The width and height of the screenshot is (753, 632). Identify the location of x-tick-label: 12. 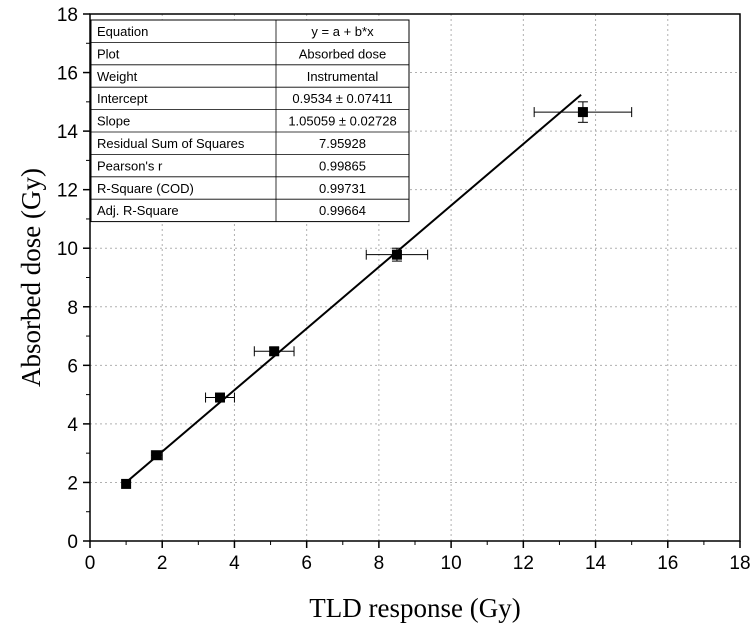
(523, 563).